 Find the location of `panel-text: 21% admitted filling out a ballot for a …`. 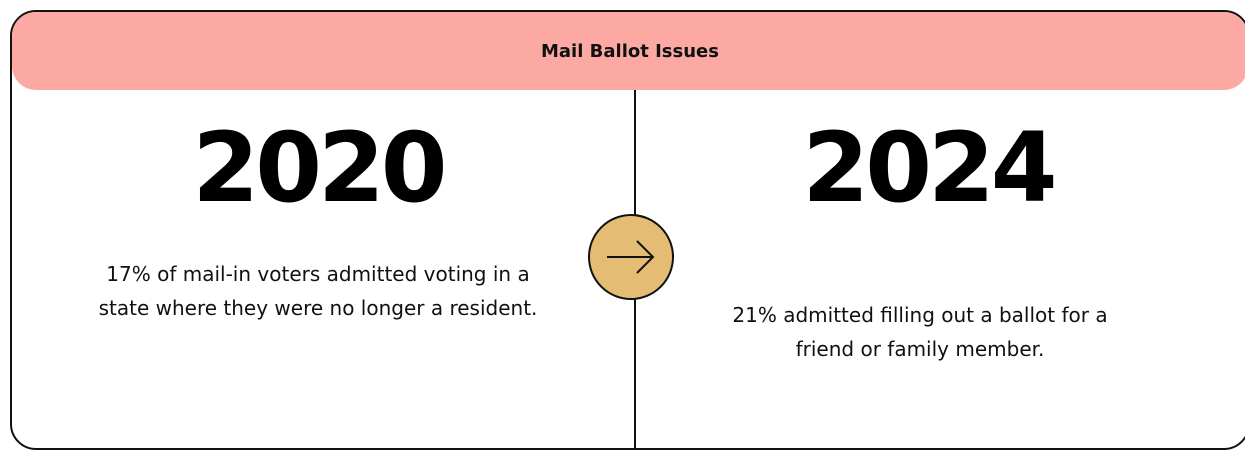

panel-text: 21% admitted filling out a ballot for a … is located at coordinates (920, 332).